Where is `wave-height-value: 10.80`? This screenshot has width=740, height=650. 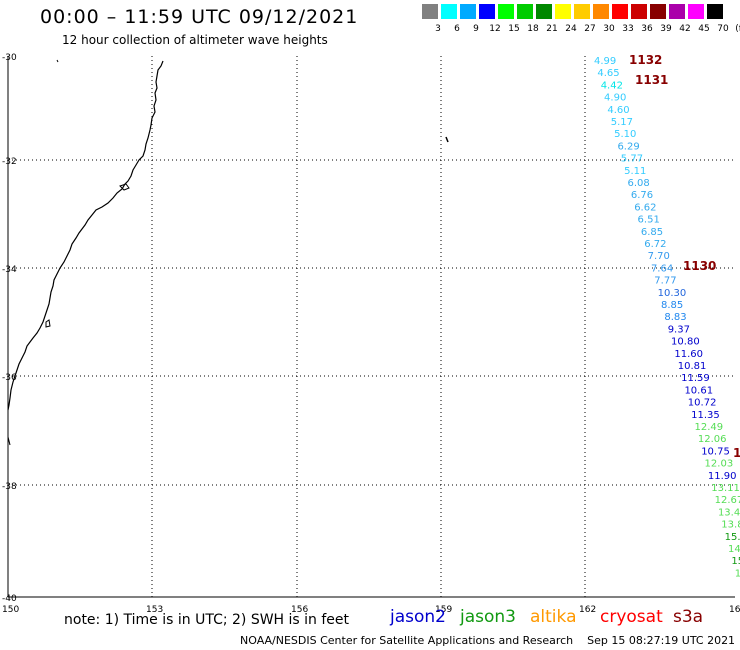
wave-height-value: 10.80 is located at coordinates (685, 342).